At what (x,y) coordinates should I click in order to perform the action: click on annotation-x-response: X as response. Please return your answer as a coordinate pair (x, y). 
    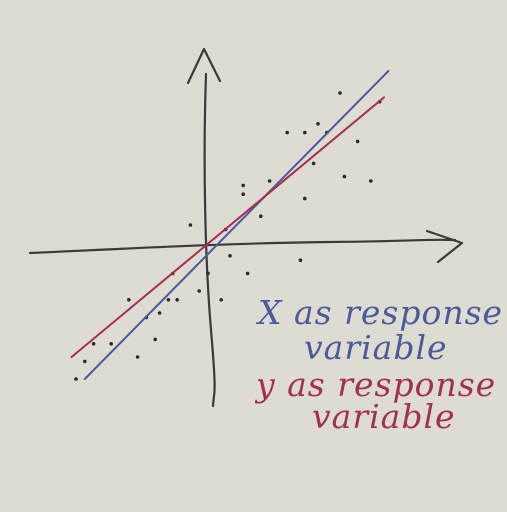
    Looking at the image, I should click on (379, 312).